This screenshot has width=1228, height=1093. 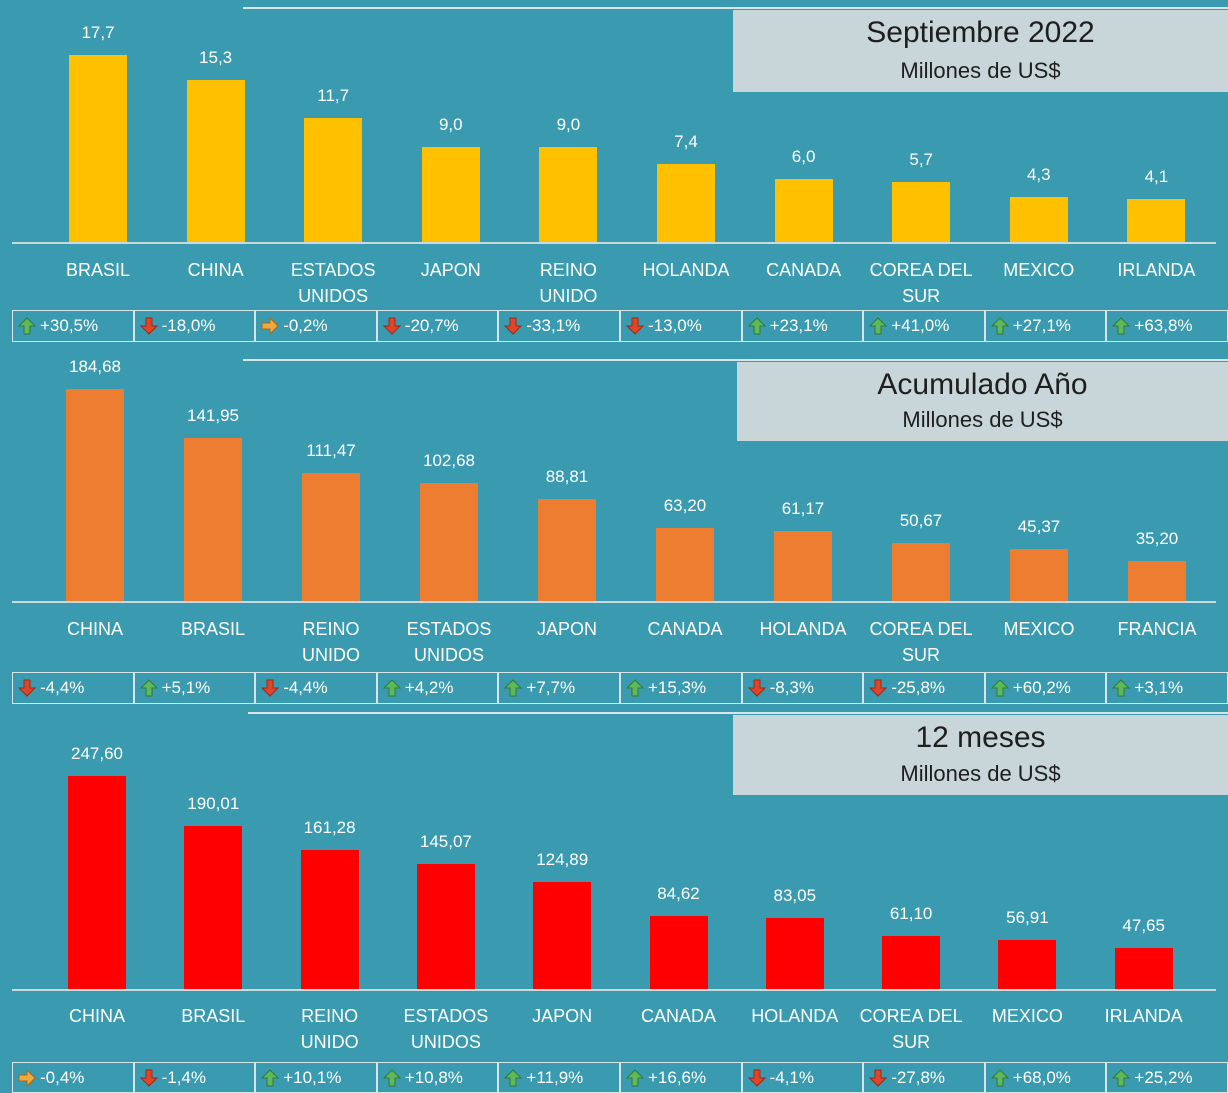 What do you see at coordinates (677, 1077) in the screenshot?
I see `change-label: +16,6%` at bounding box center [677, 1077].